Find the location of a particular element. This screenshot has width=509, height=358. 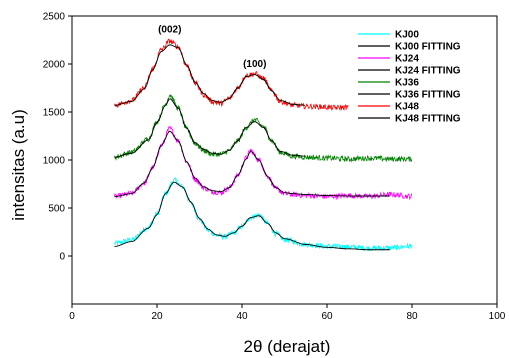

series-line-kj00 is located at coordinates (263, 214).